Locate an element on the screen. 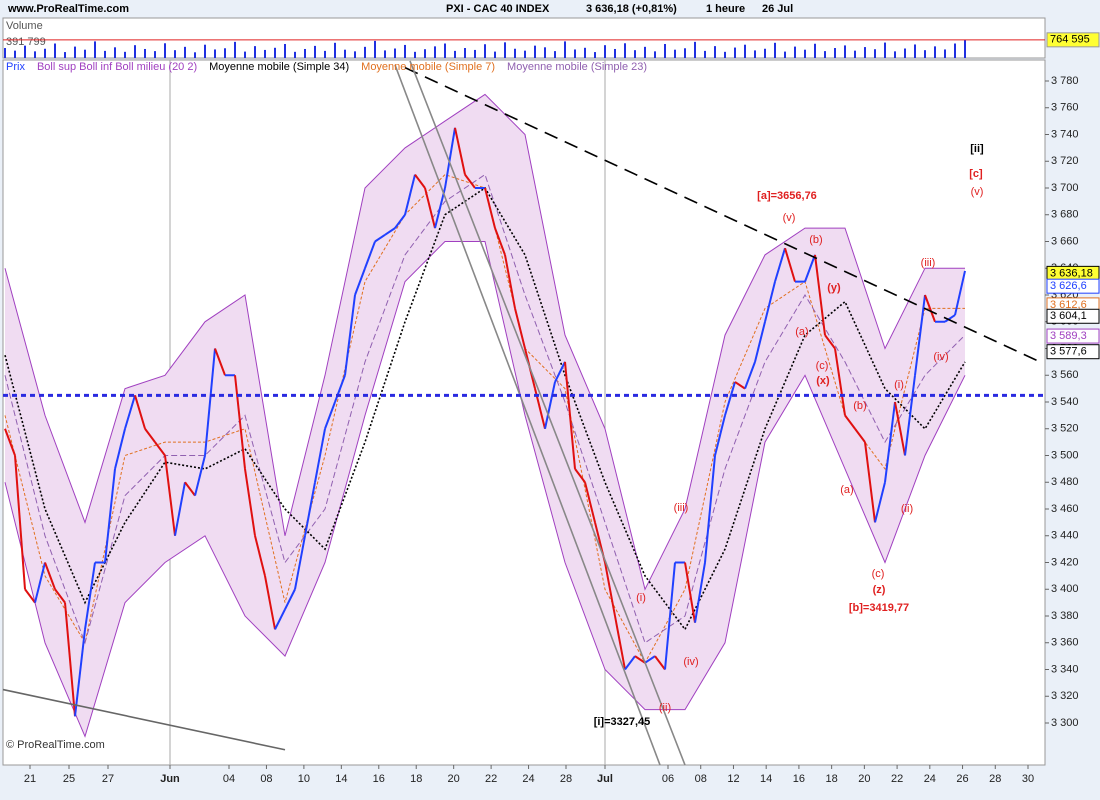 Image resolution: width=1100 pixels, height=800 pixels. wave-label: [b]=3419,77 is located at coordinates (879, 608).